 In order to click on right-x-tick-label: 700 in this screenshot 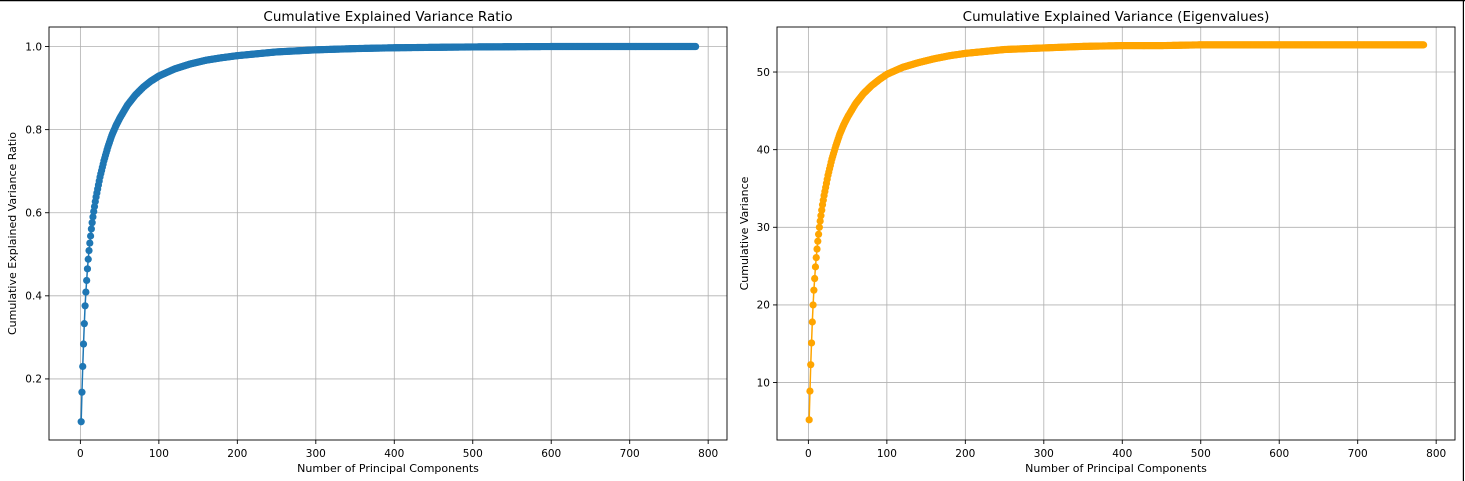, I will do `click(1358, 454)`.